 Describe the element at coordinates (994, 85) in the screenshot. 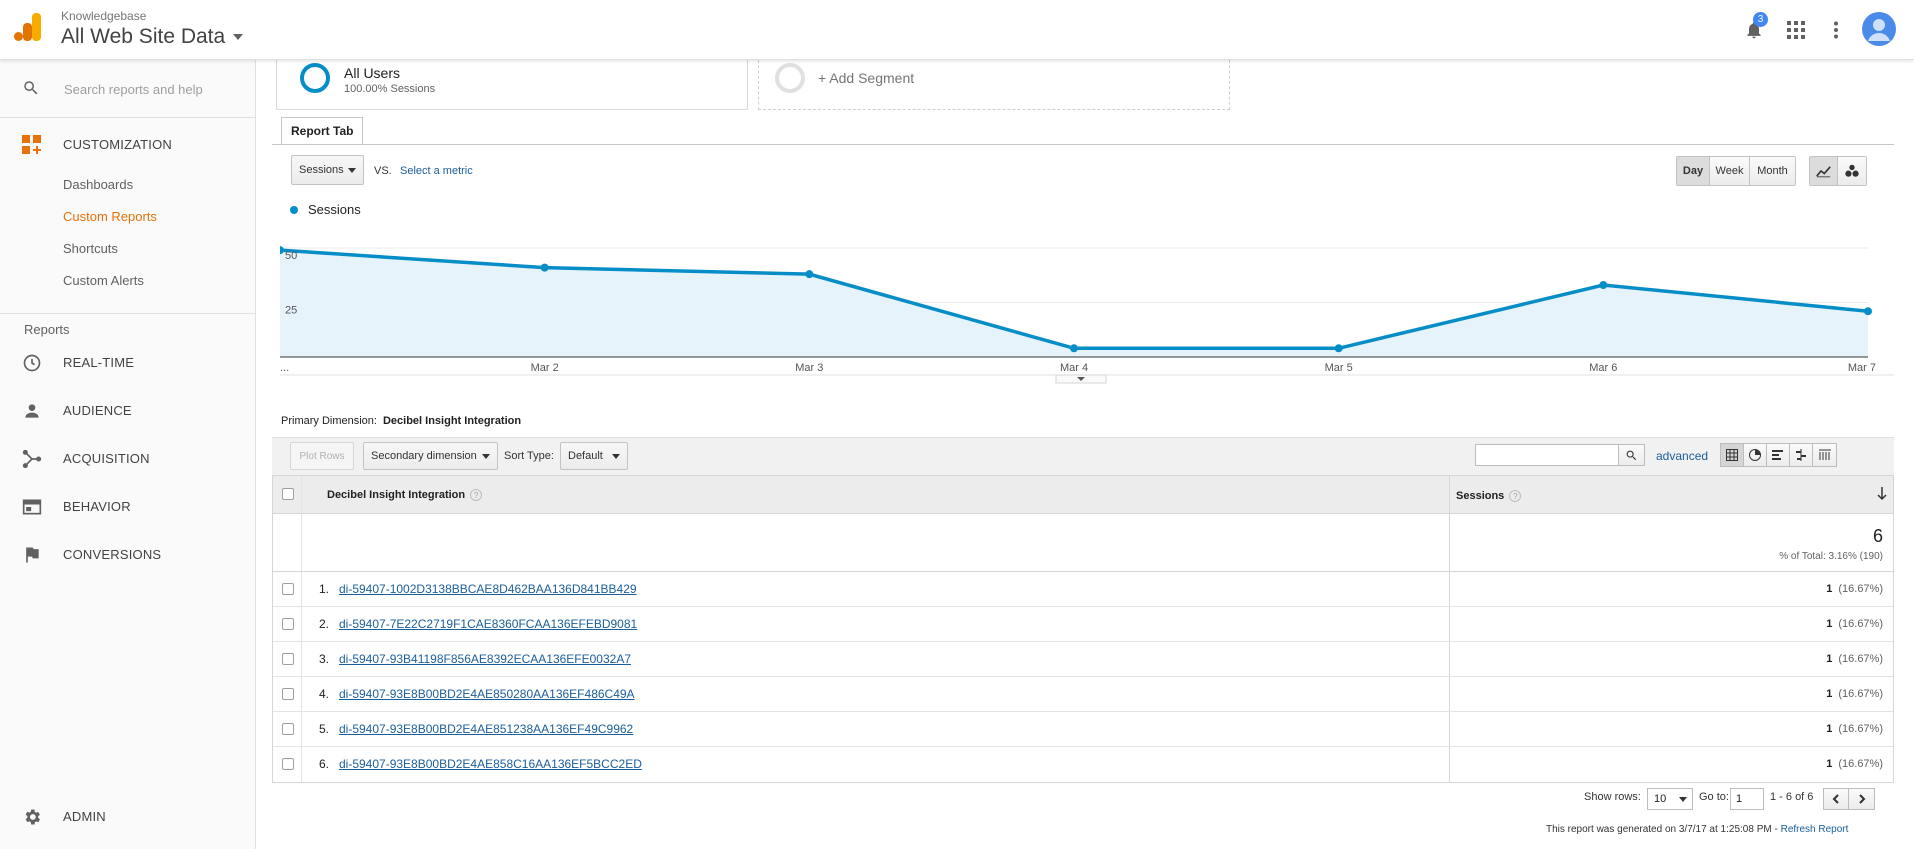

I see `add-segment-button: + Add Segment` at that location.